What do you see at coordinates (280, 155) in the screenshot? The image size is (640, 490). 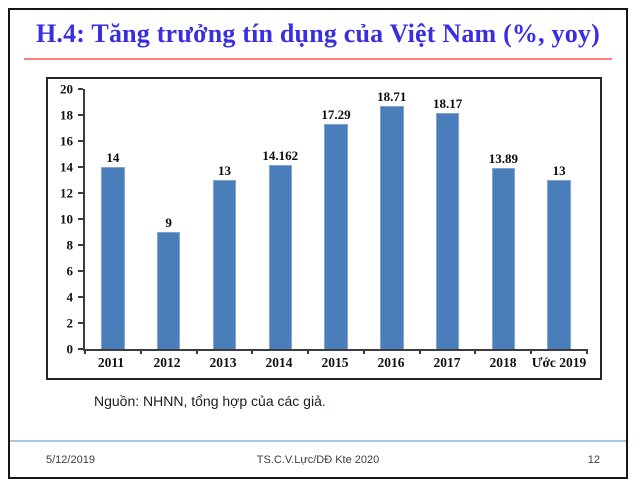 I see `bar-value-label: 14.162` at bounding box center [280, 155].